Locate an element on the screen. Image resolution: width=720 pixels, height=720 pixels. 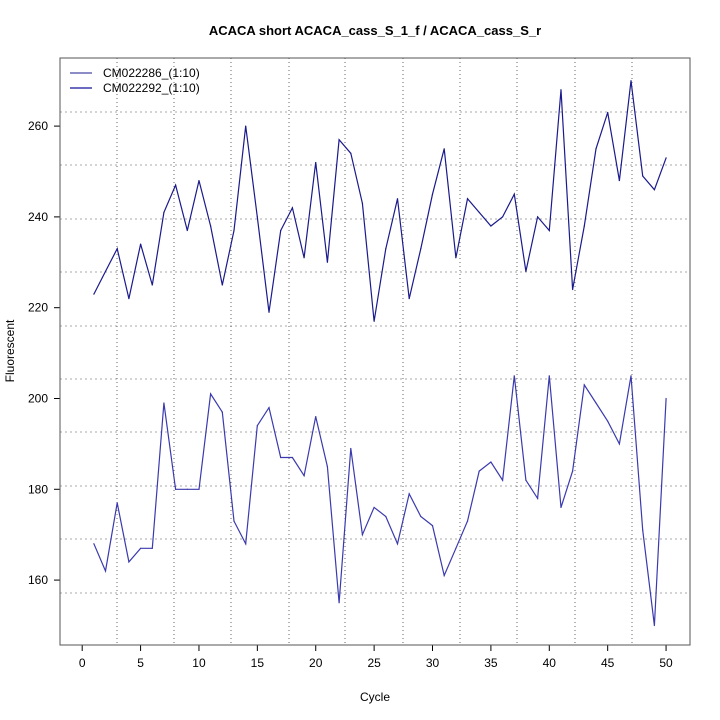
y-tick-label: 260 is located at coordinates (38, 126).